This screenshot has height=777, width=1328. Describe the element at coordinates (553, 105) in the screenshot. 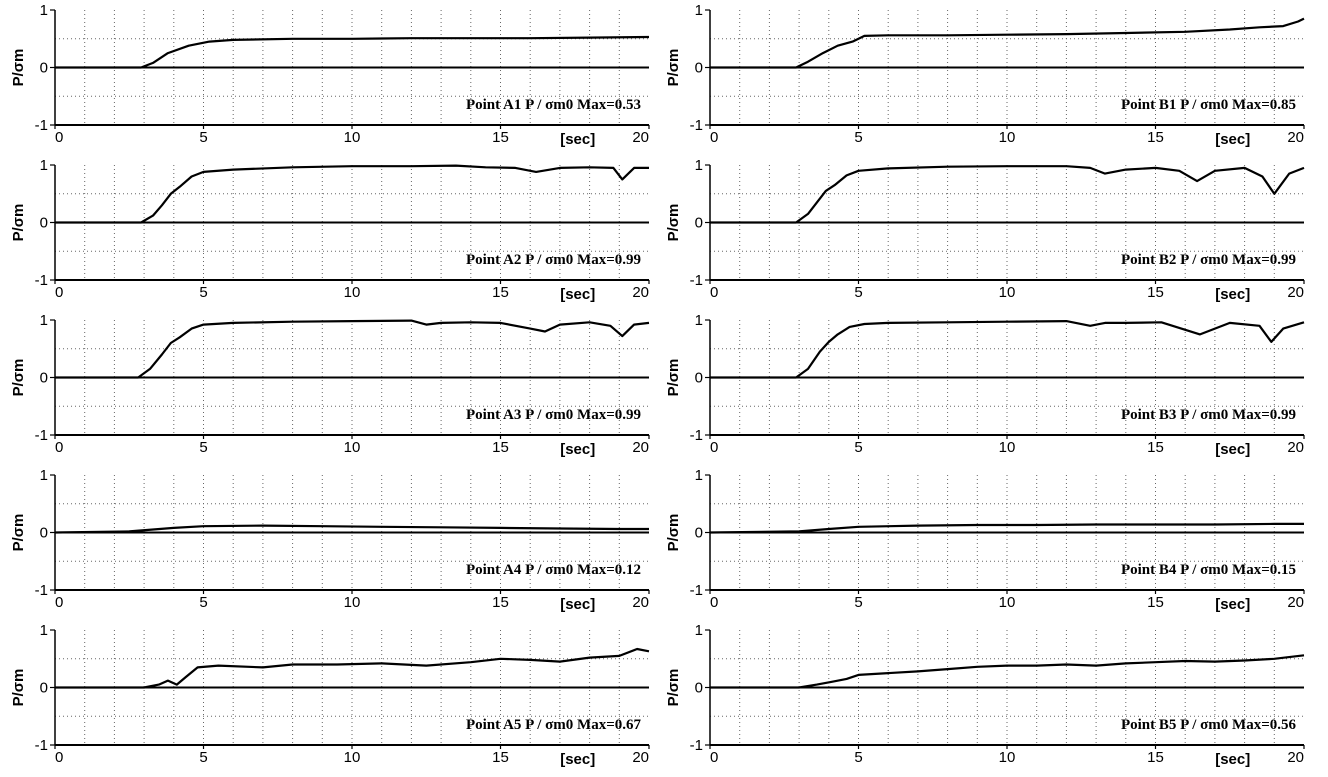

I see `point-annotation: Point A1 P / σm0 Max=0.53` at that location.